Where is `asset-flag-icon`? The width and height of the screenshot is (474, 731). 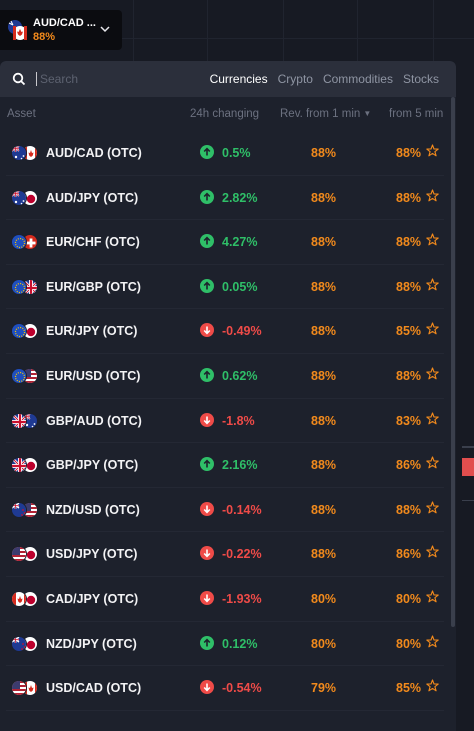
asset-flag-icon is located at coordinates (18, 30).